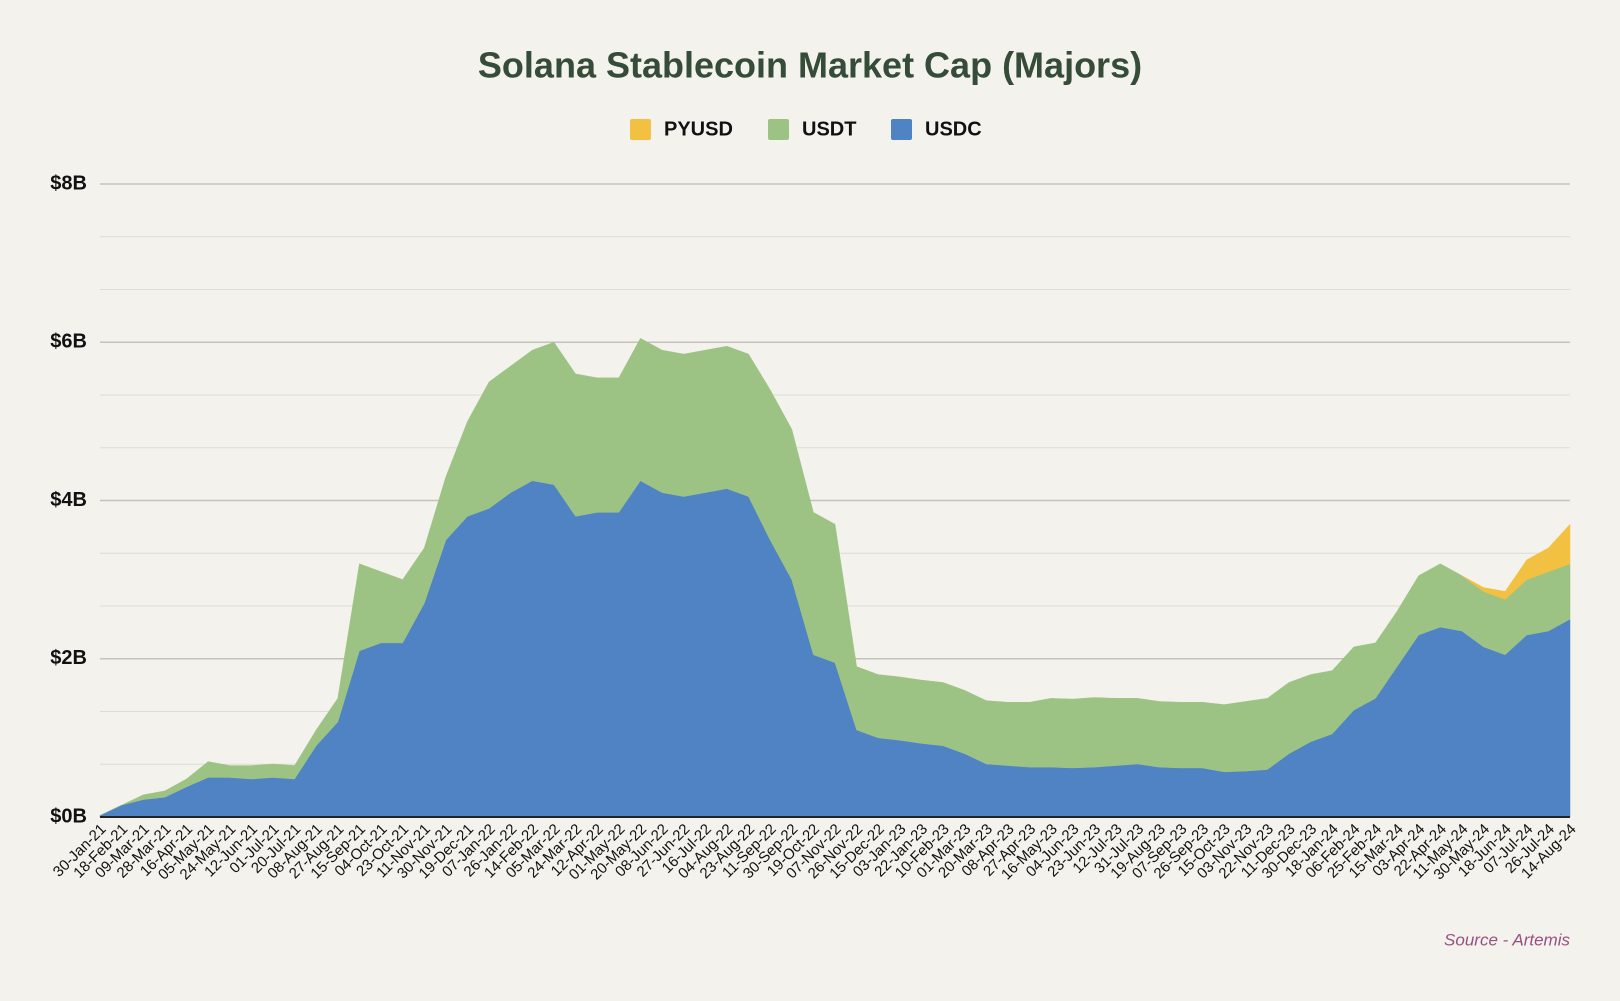  Describe the element at coordinates (1516, 561) in the screenshot. I see `area-pyusd` at that location.